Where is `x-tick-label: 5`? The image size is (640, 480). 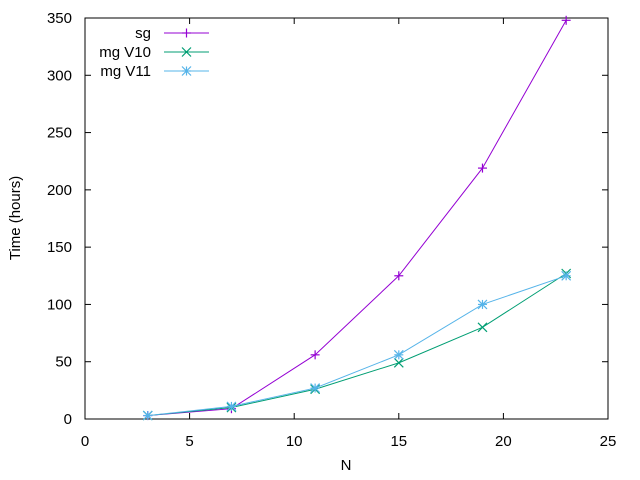 x-tick-label: 5 is located at coordinates (189, 441).